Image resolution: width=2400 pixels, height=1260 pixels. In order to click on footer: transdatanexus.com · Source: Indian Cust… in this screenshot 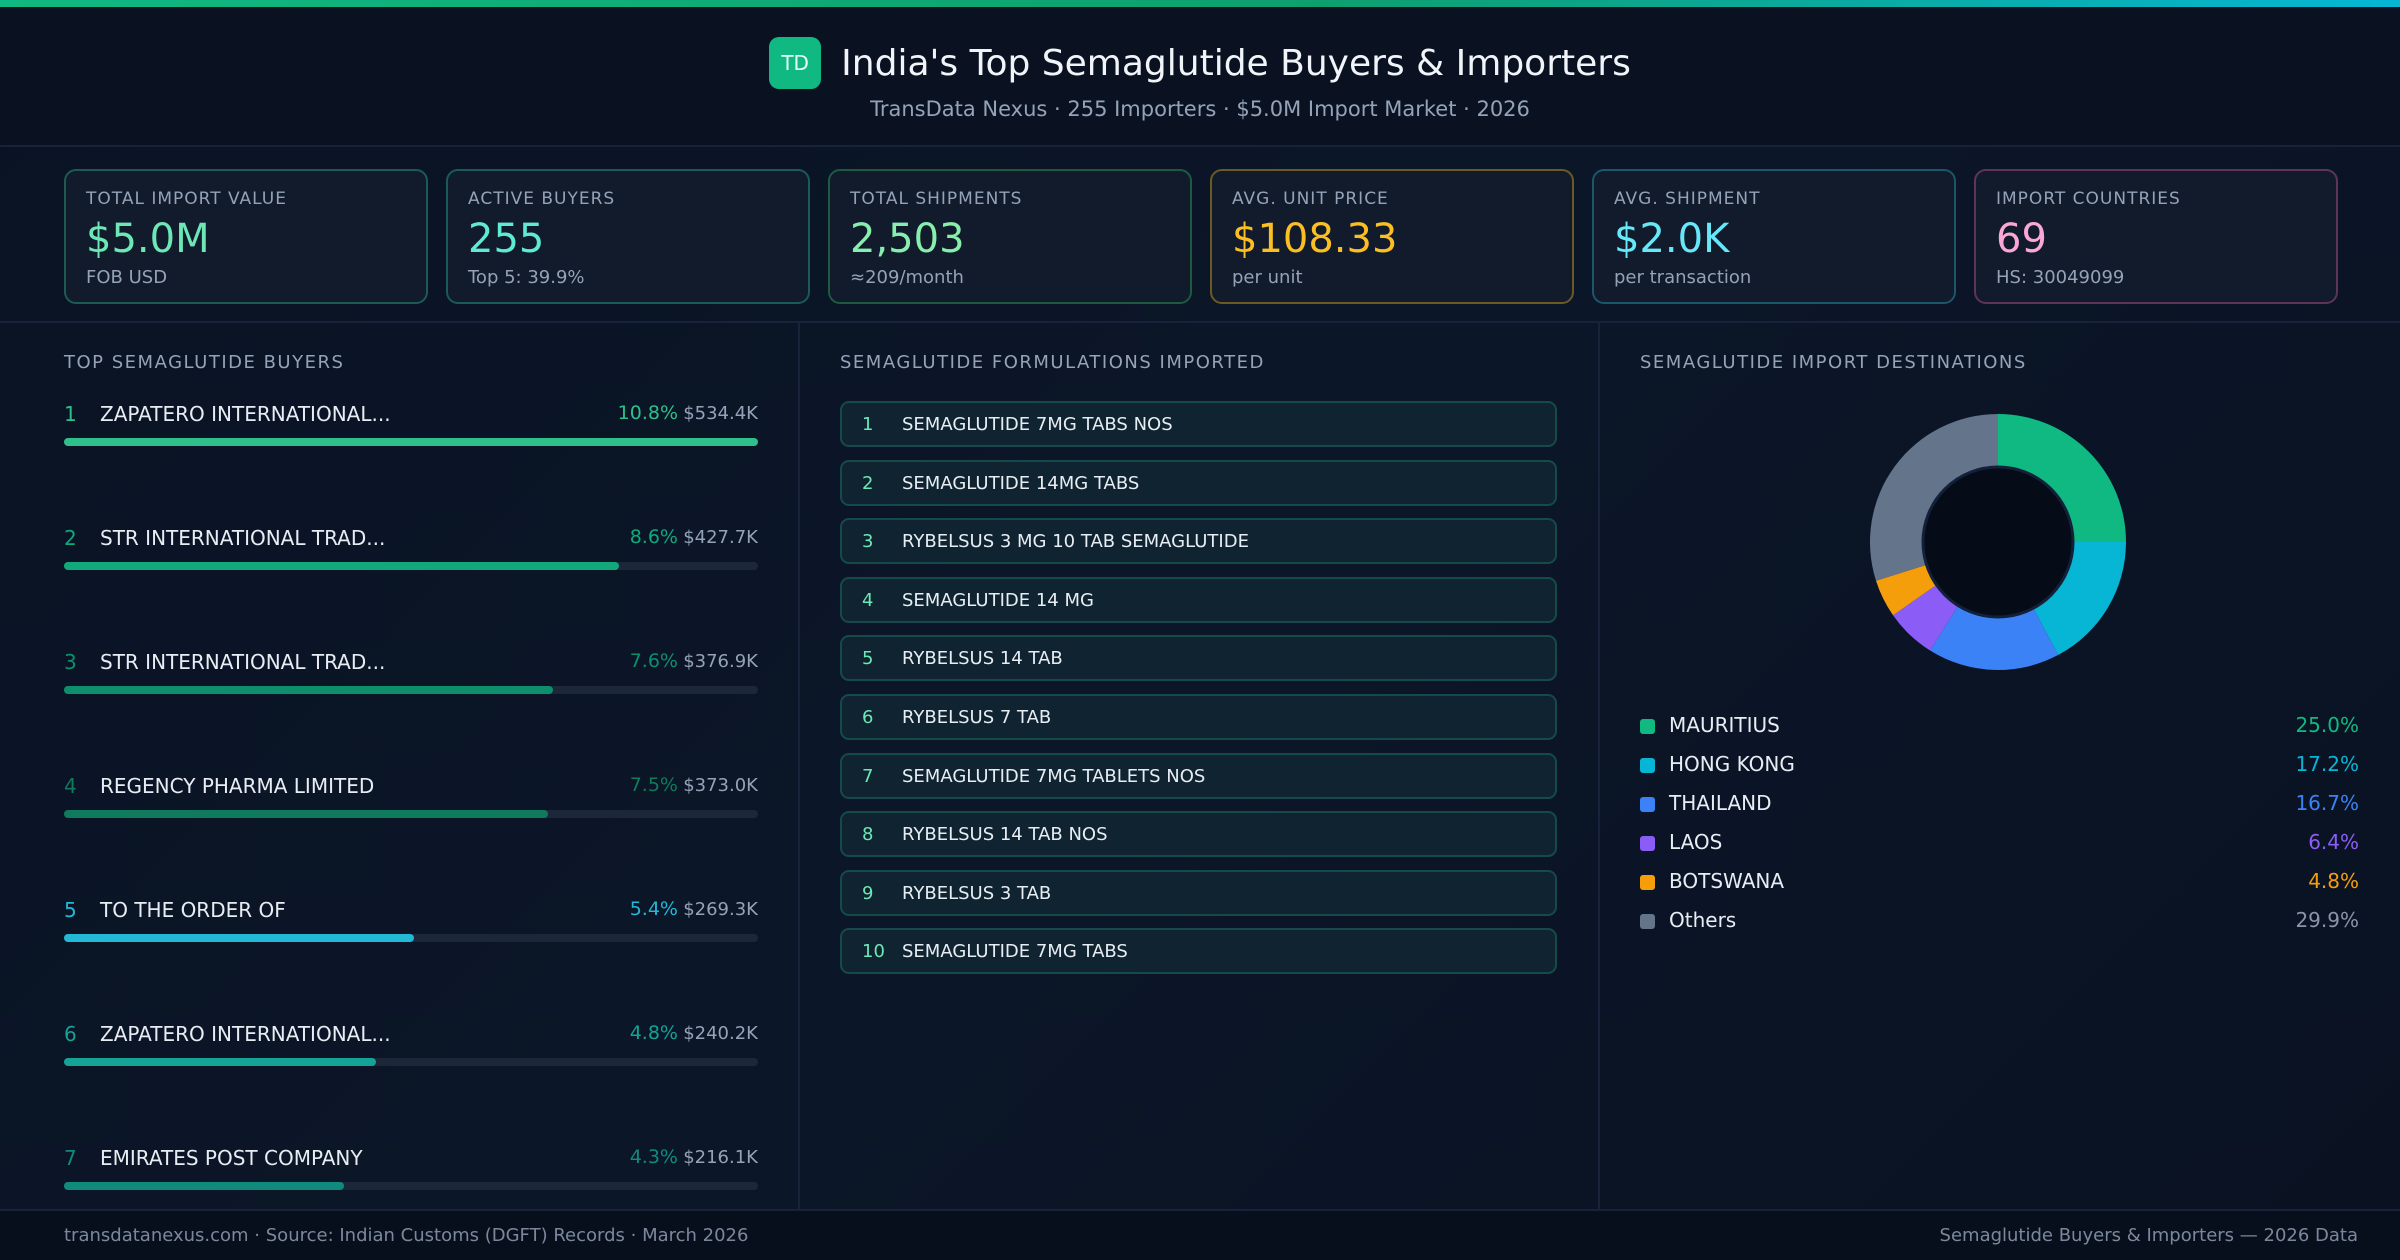, I will do `click(1200, 1234)`.